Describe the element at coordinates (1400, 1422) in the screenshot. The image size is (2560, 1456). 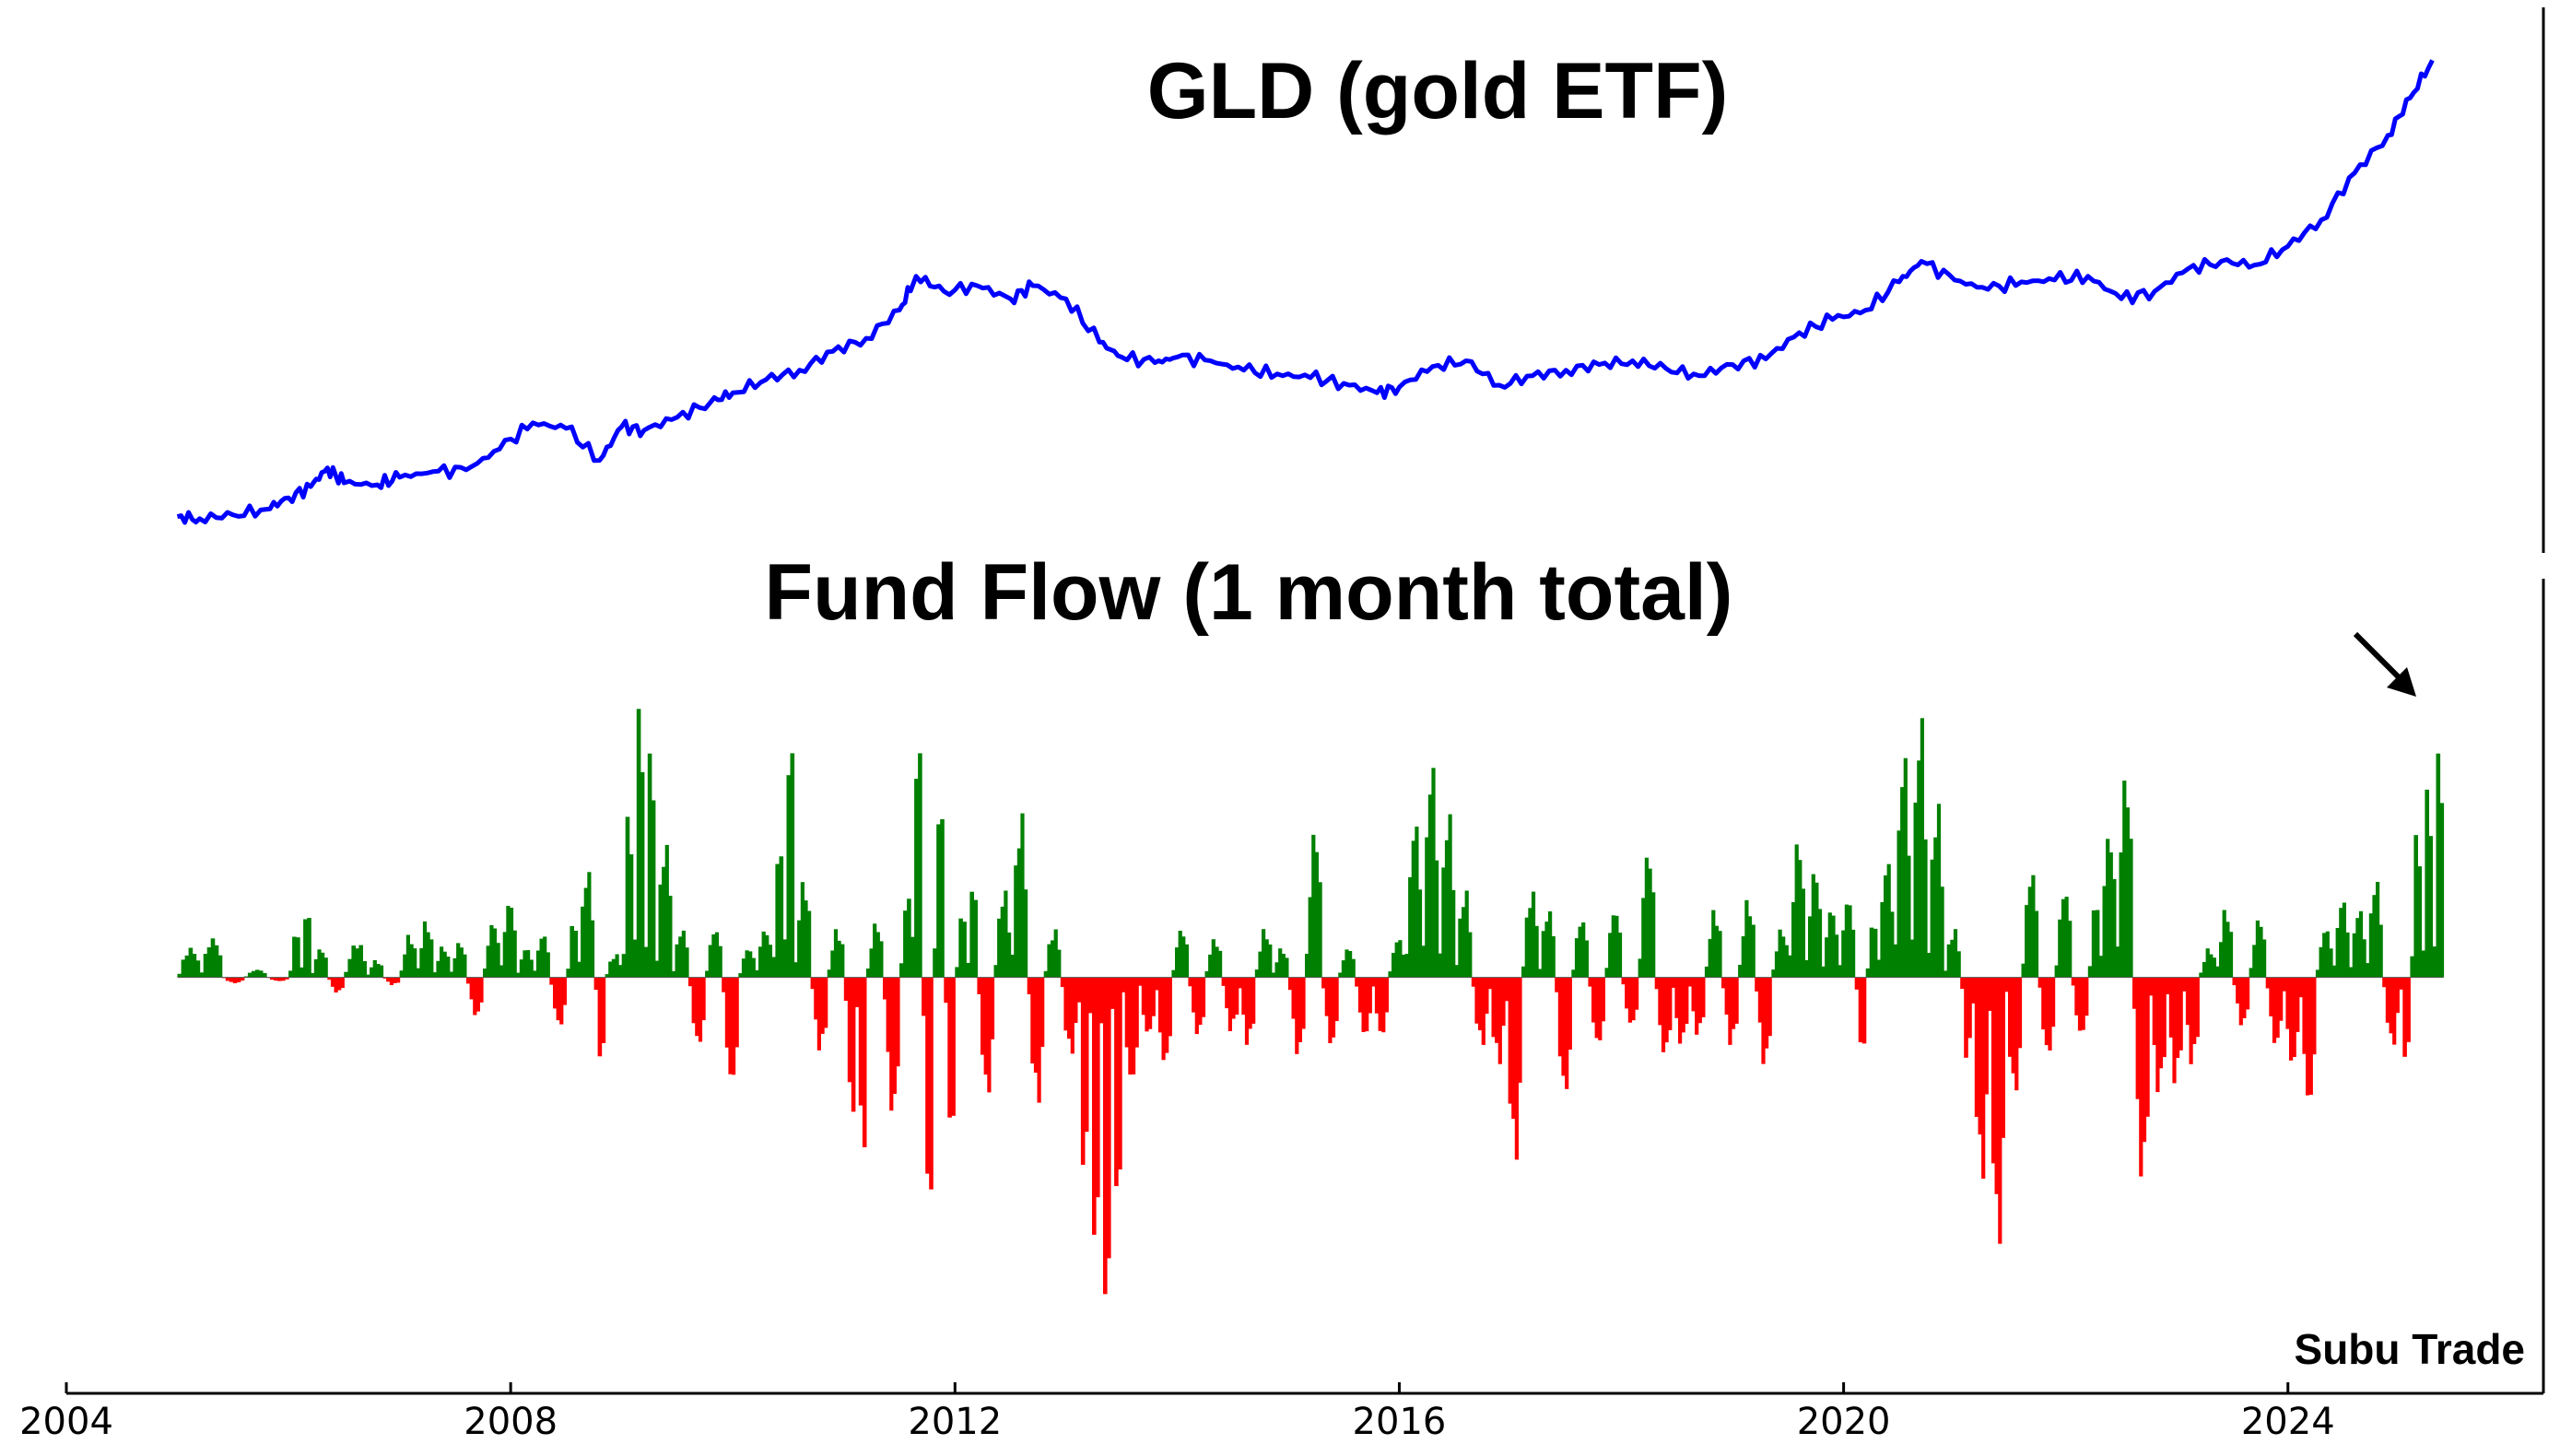
I see `x-tick-label: 2016` at that location.